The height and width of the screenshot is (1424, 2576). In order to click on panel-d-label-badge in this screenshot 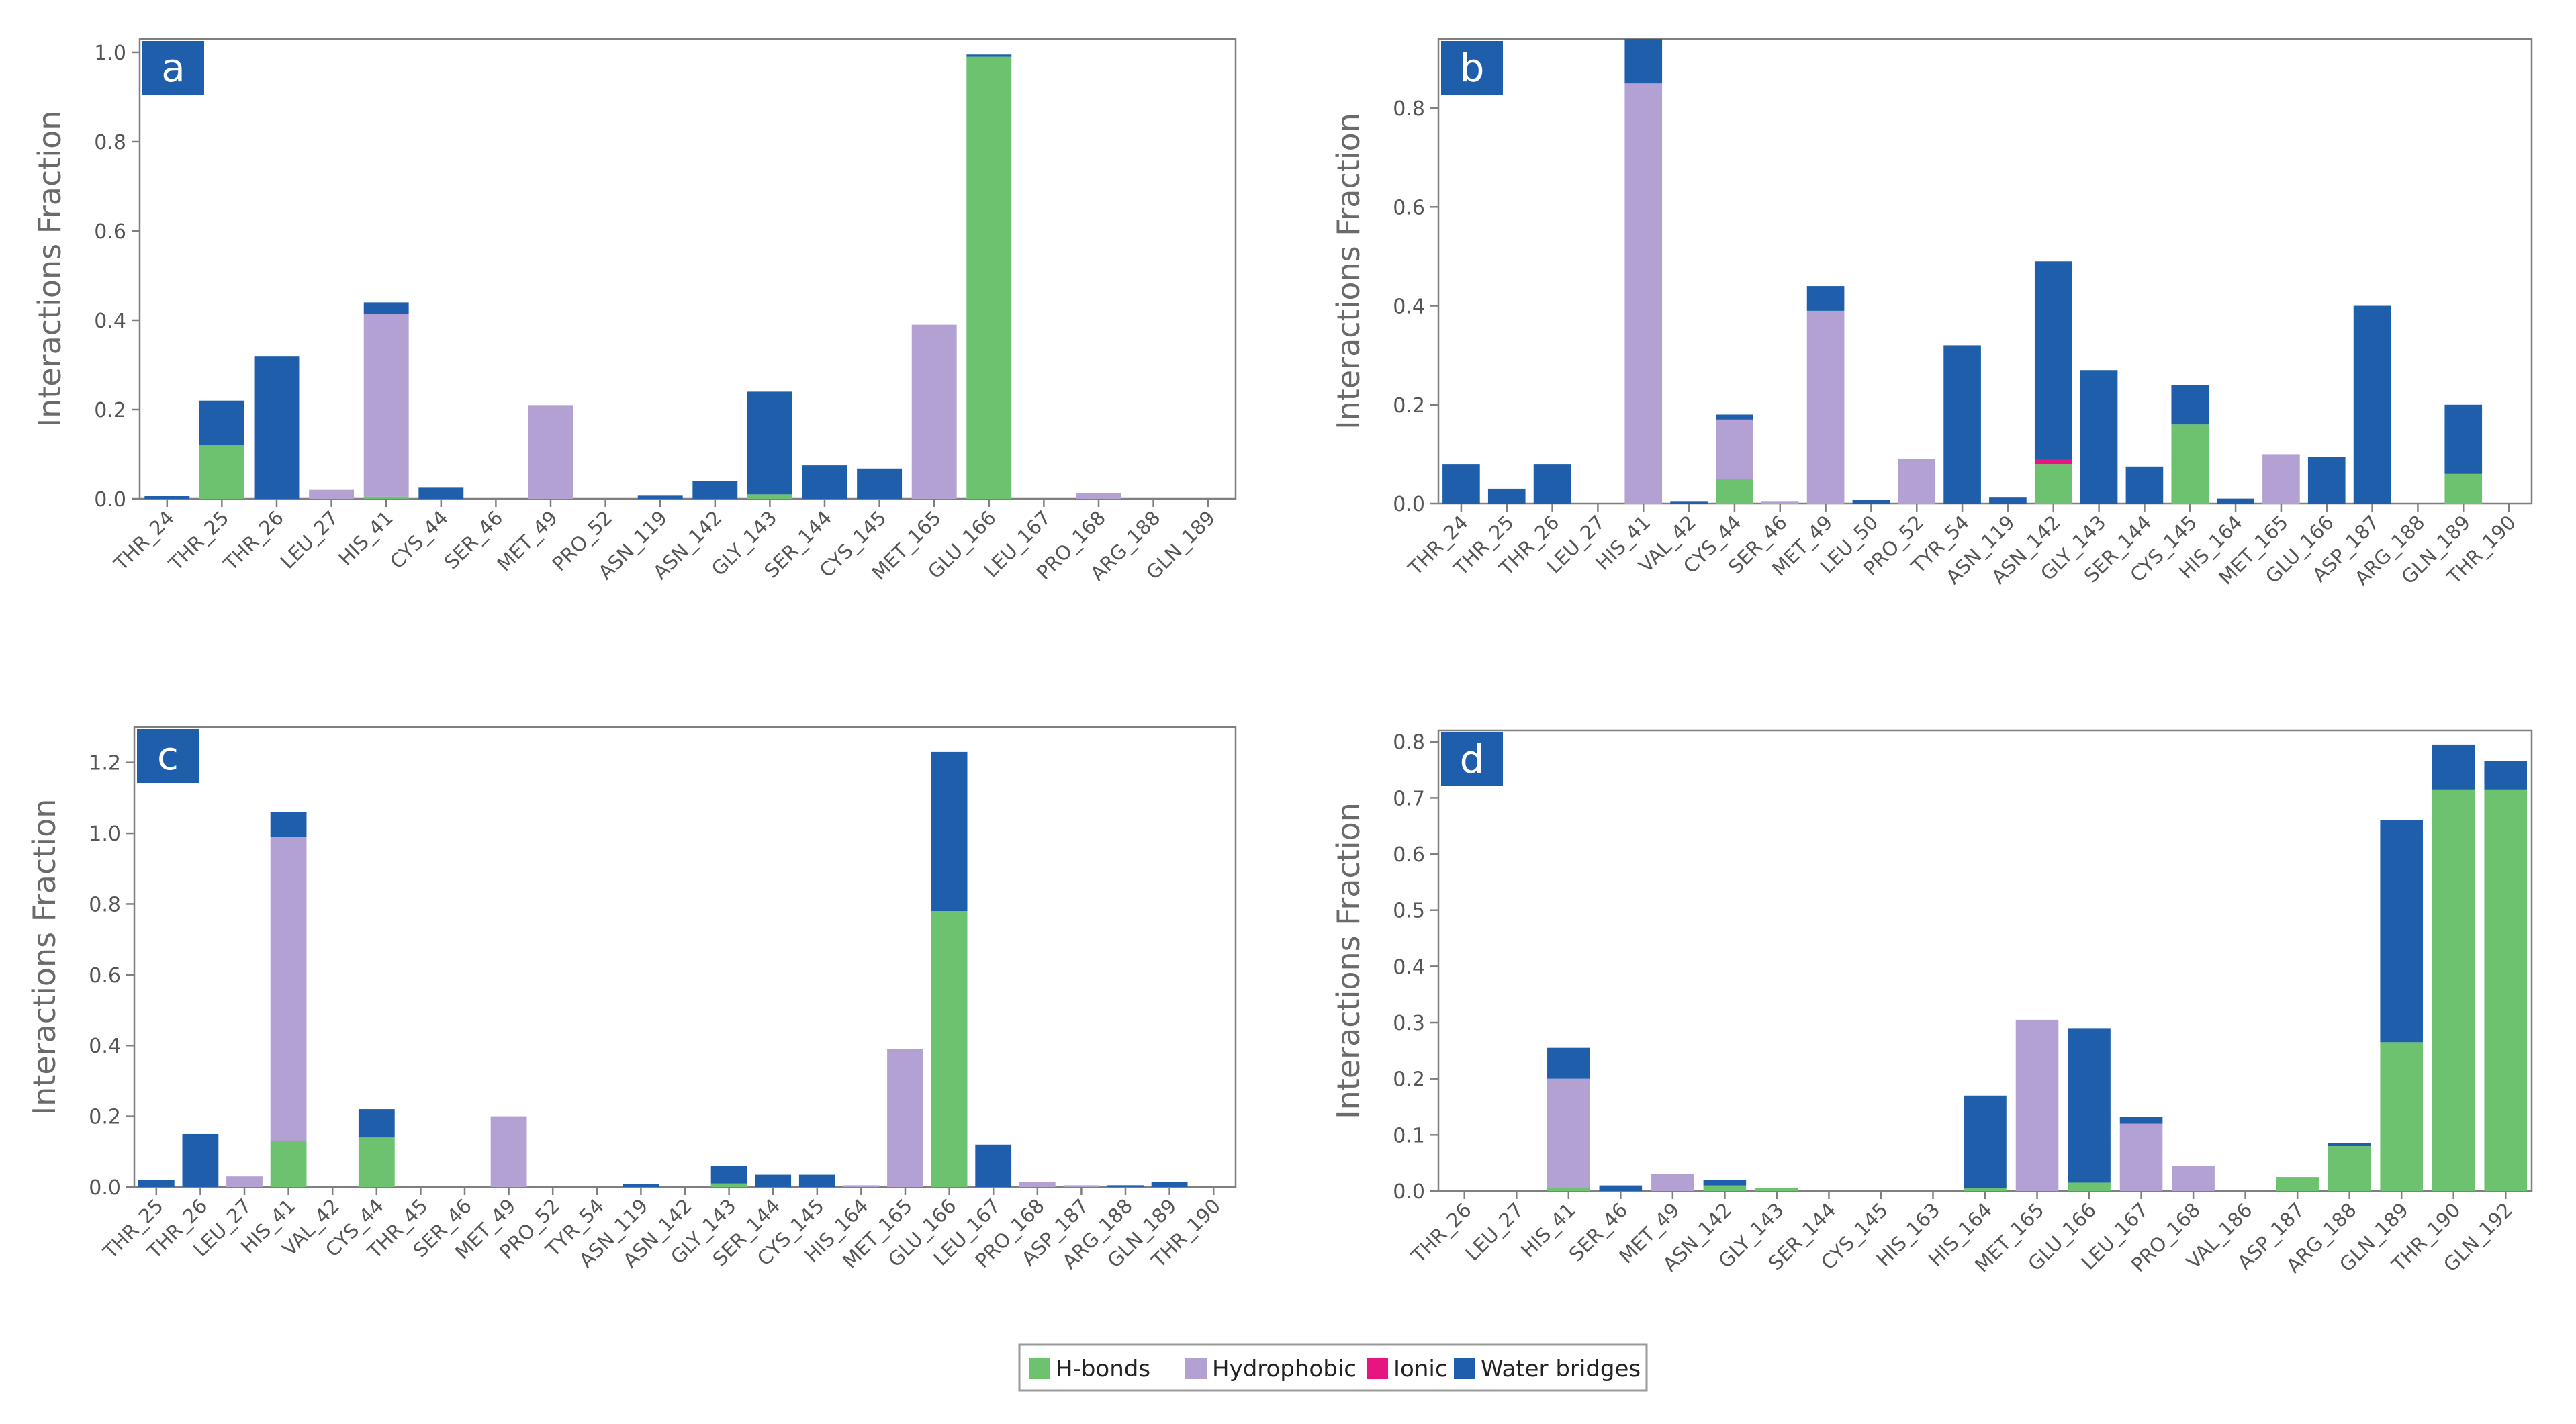, I will do `click(1472, 759)`.